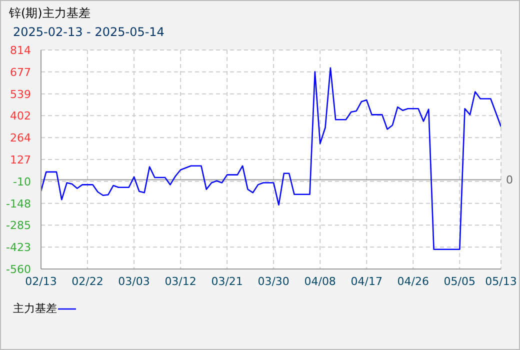  I want to click on y-tick-label: 677, so click(20, 72).